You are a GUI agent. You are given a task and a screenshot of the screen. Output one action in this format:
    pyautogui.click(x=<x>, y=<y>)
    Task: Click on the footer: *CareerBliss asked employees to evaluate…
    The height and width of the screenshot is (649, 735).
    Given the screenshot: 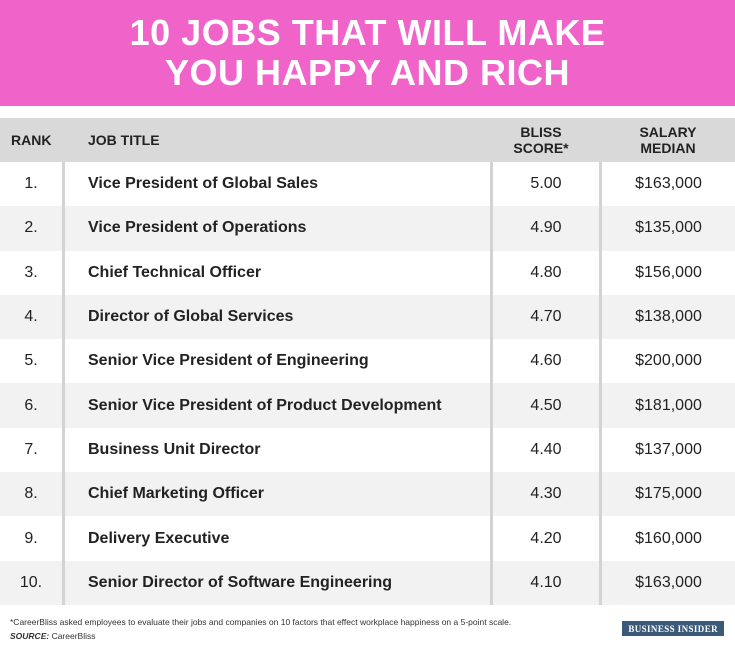 What is the action you would take?
    pyautogui.click(x=367, y=627)
    